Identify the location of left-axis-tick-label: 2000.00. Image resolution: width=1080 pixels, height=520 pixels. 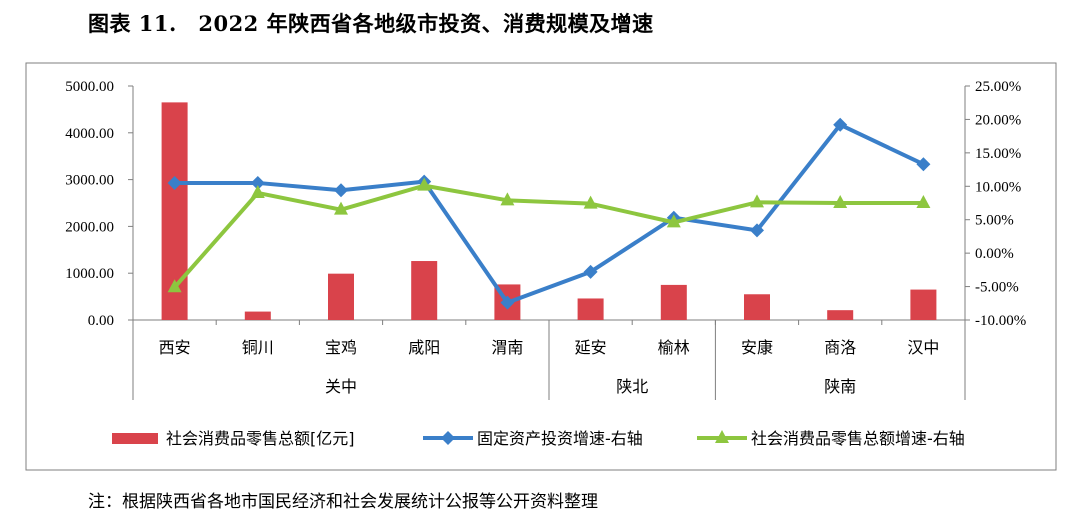
(89, 227).